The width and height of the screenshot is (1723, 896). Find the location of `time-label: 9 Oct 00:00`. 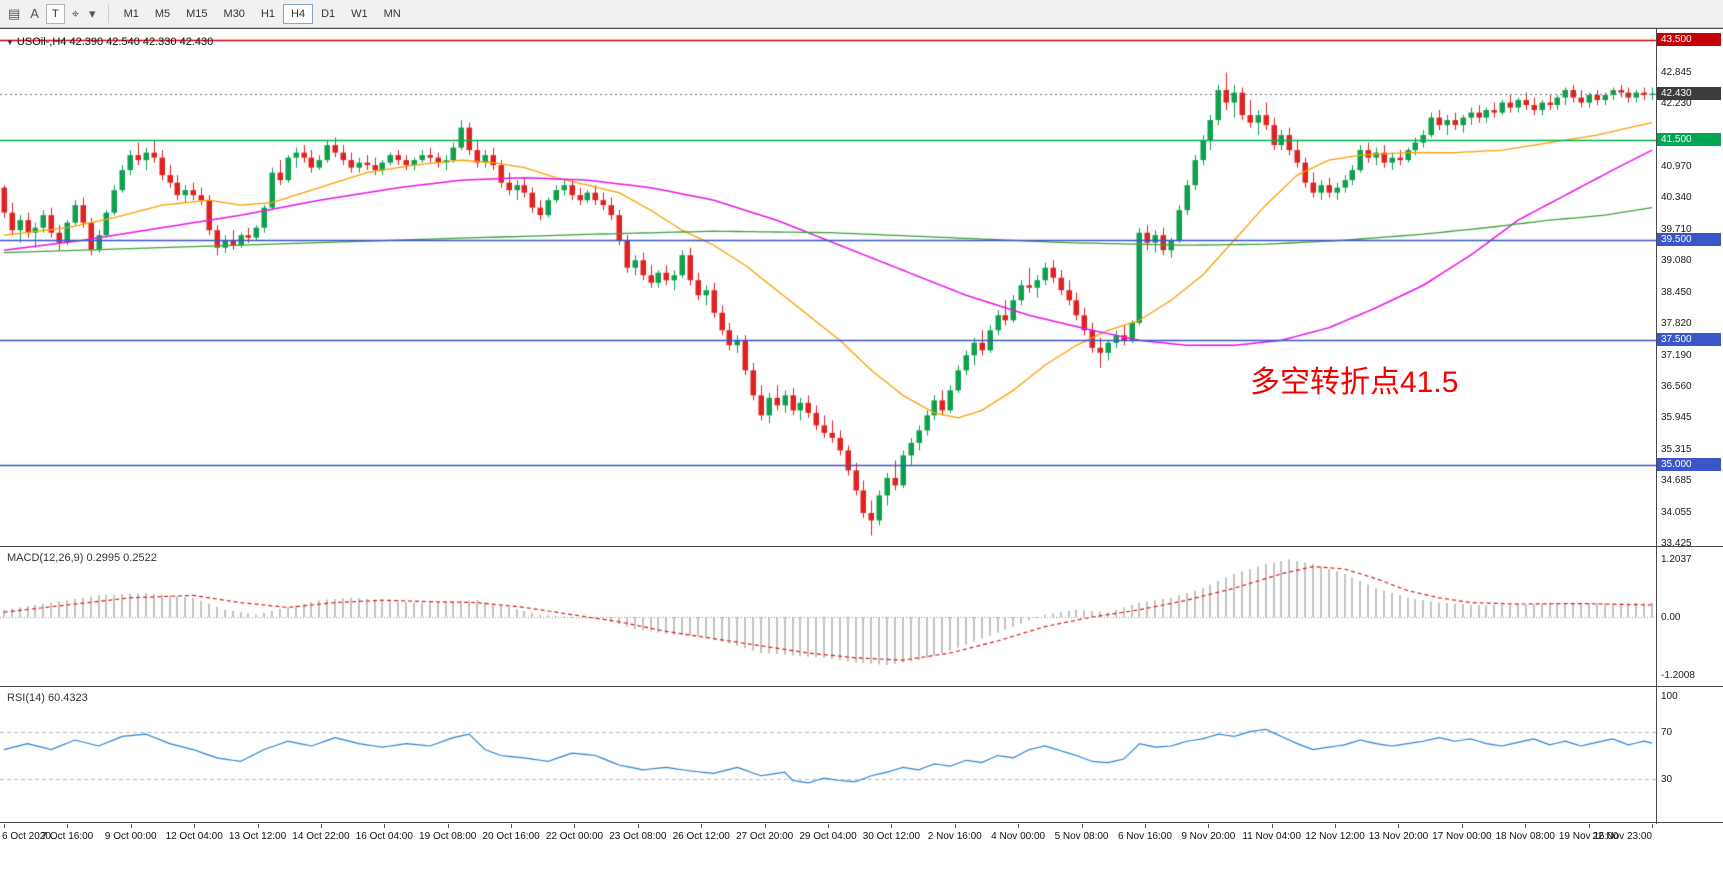

time-label: 9 Oct 00:00 is located at coordinates (130, 836).